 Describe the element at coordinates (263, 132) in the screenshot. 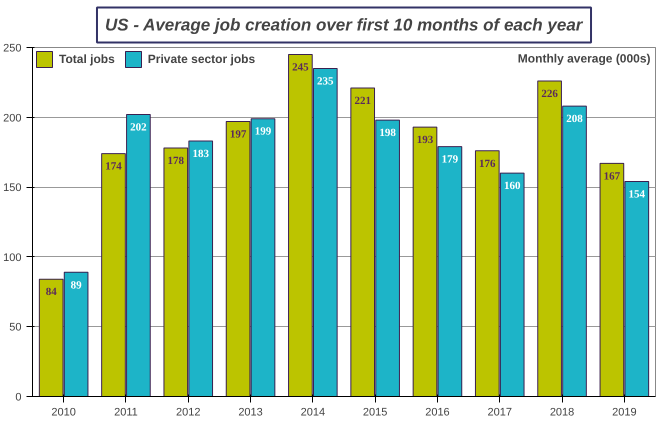

I see `data-label: 199` at that location.